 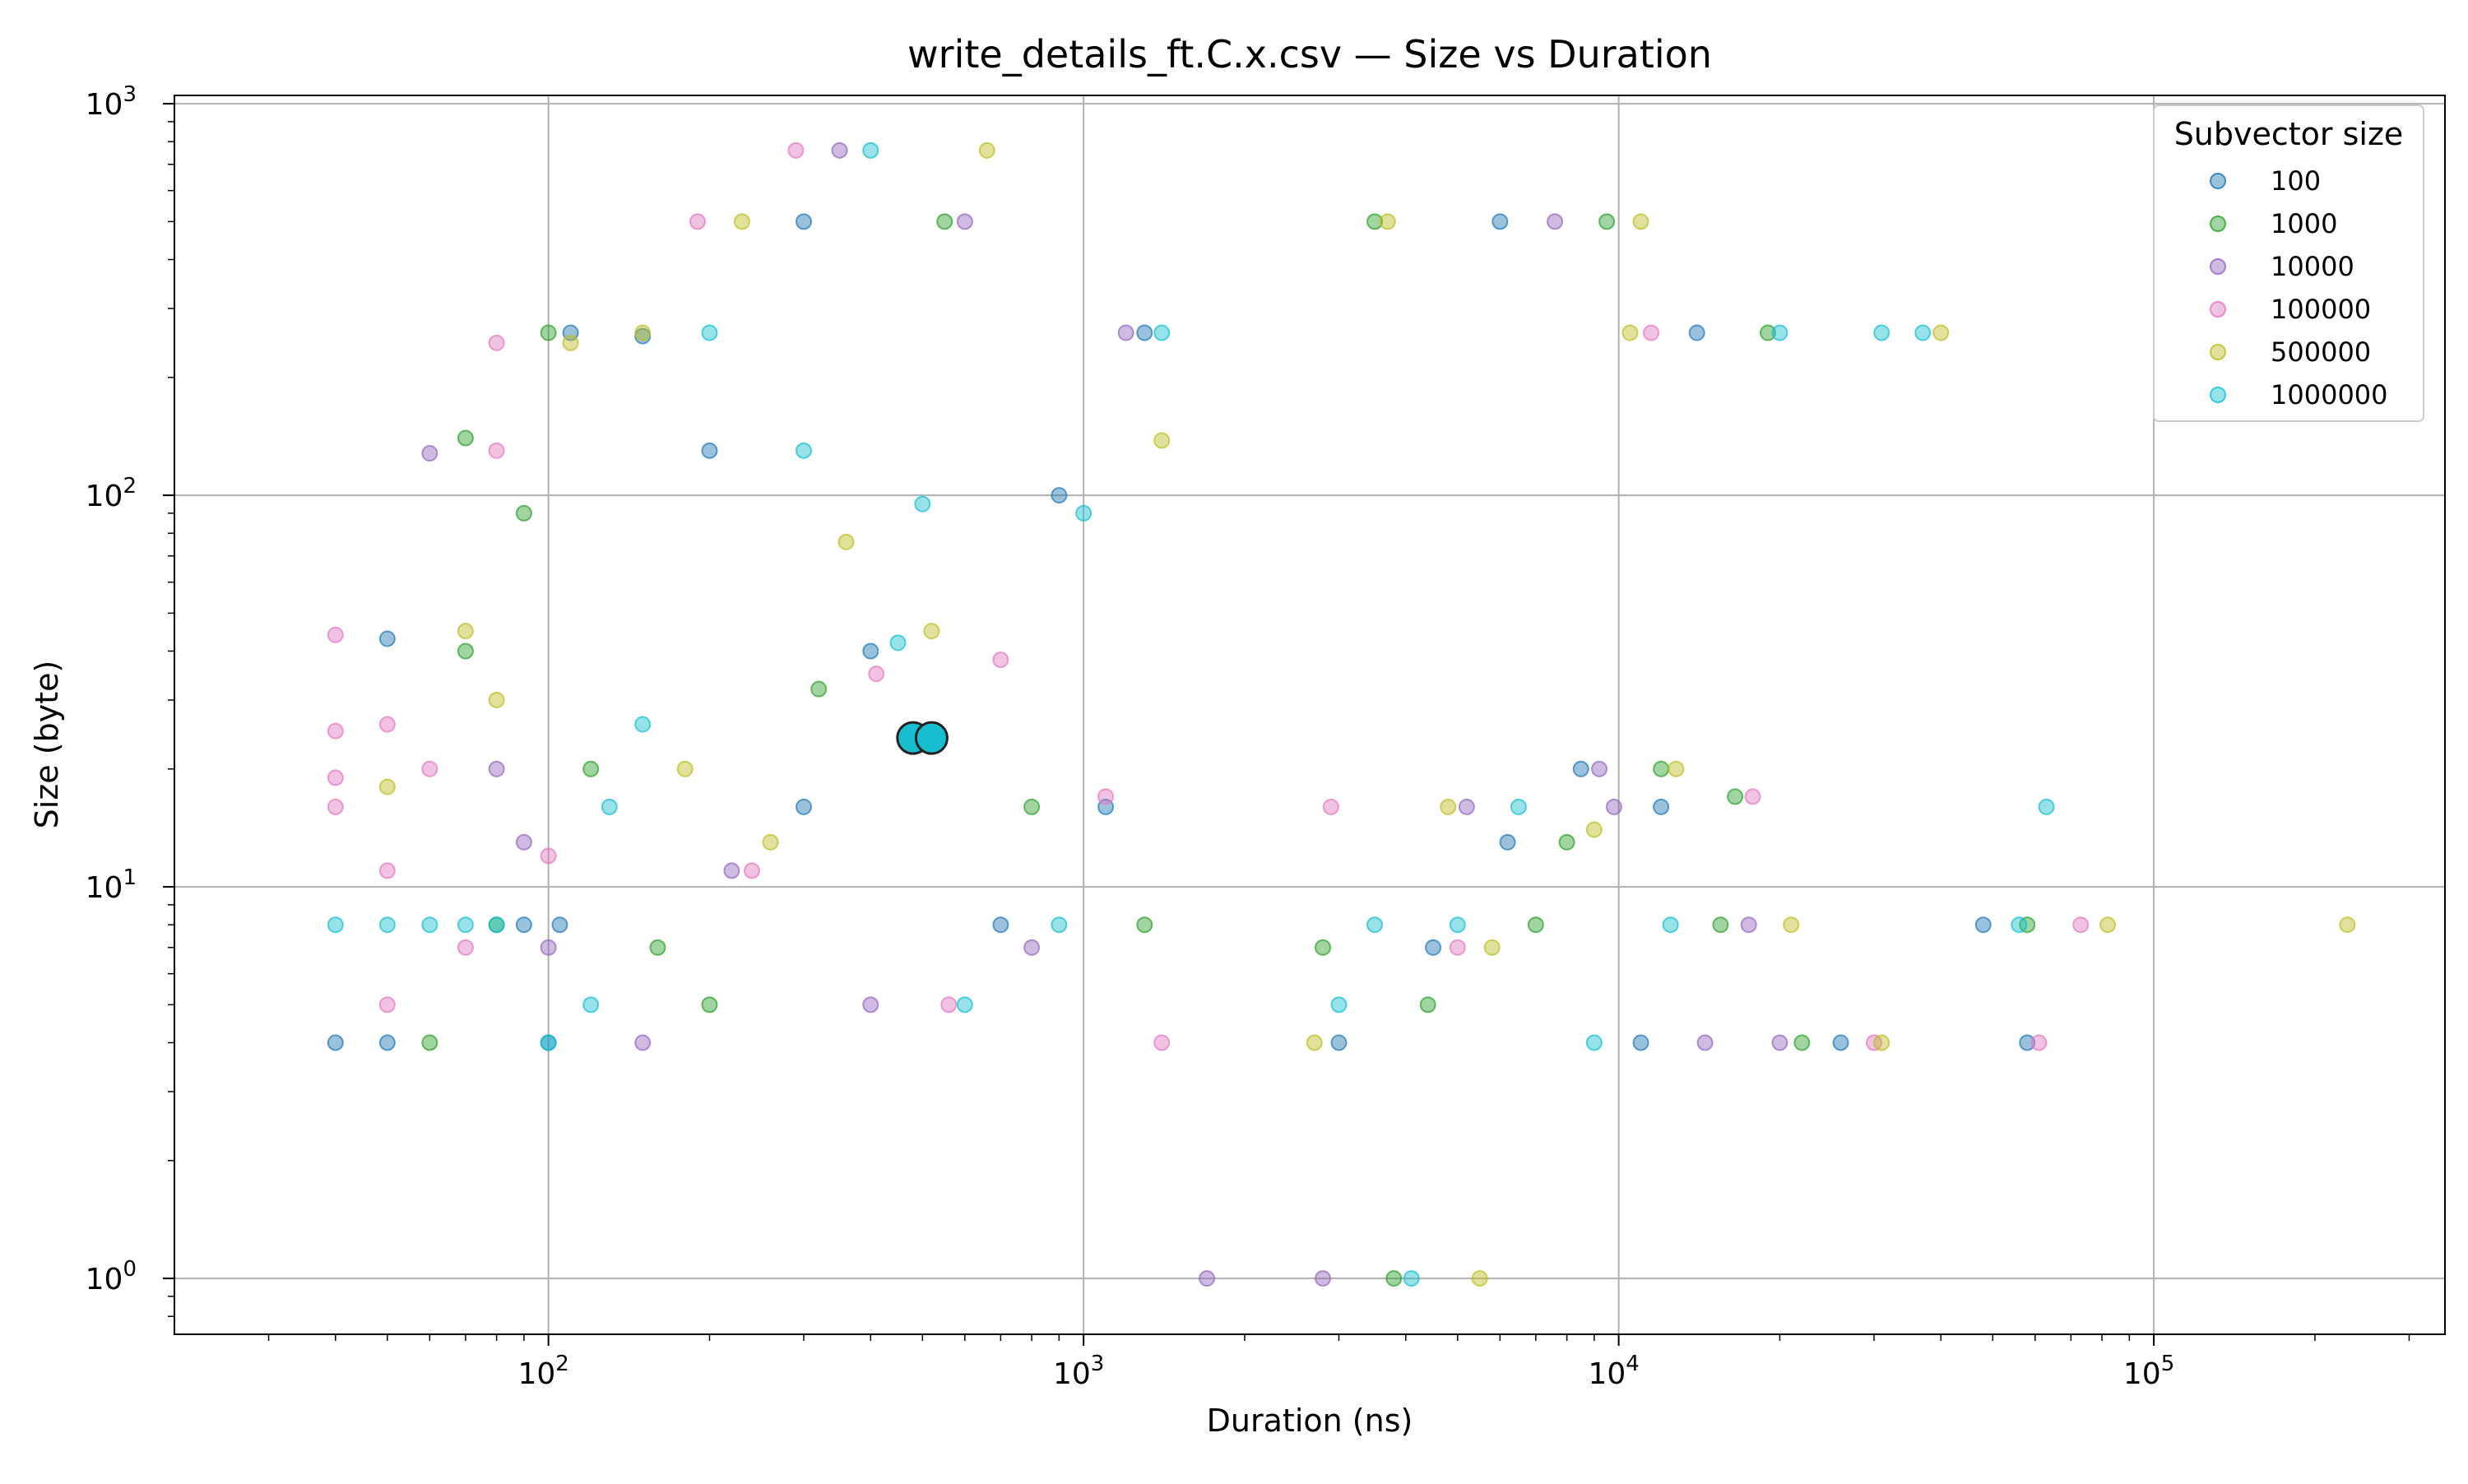 I want to click on y-axis-label: Size (byte), so click(x=47, y=745).